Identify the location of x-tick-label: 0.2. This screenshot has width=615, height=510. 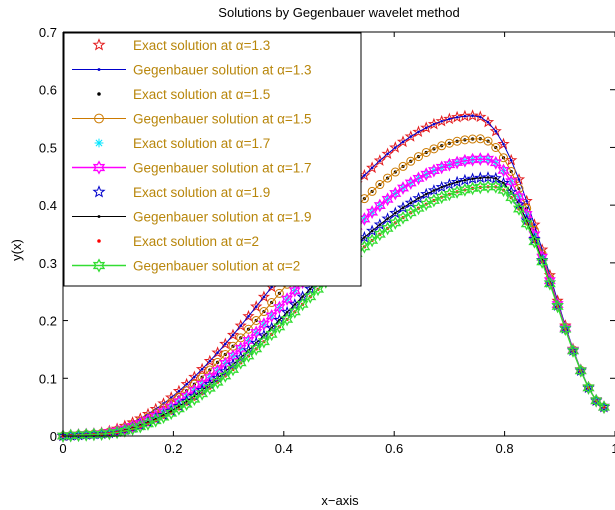
(173, 448).